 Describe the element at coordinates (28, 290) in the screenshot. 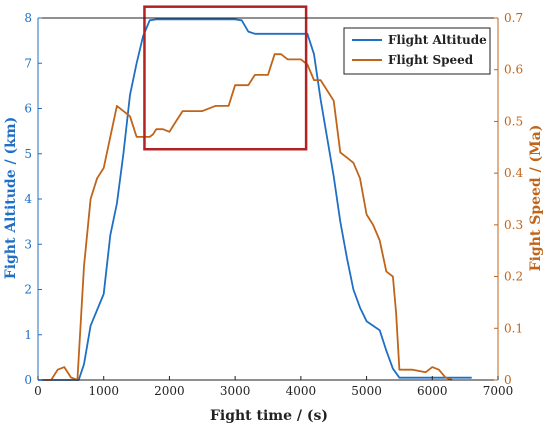

I see `left-tick-label: 2` at that location.